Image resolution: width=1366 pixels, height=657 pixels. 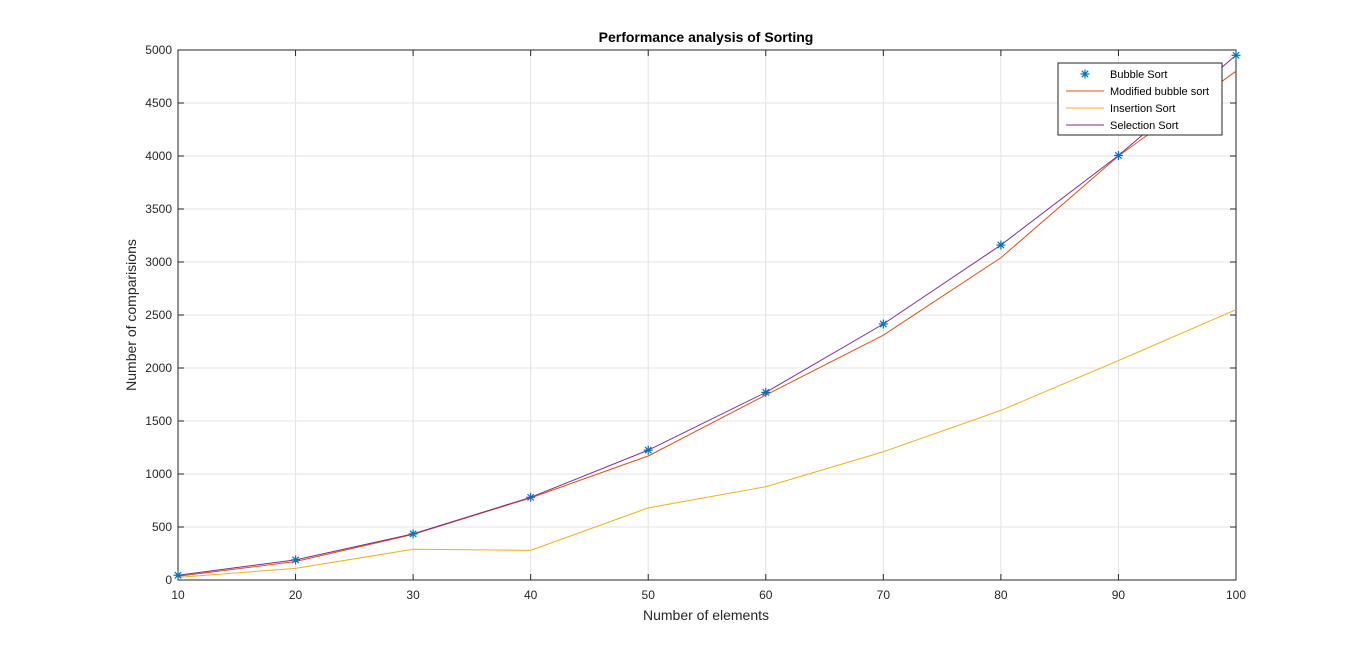 I want to click on y-axis-label: Number of comparisions, so click(x=131, y=315).